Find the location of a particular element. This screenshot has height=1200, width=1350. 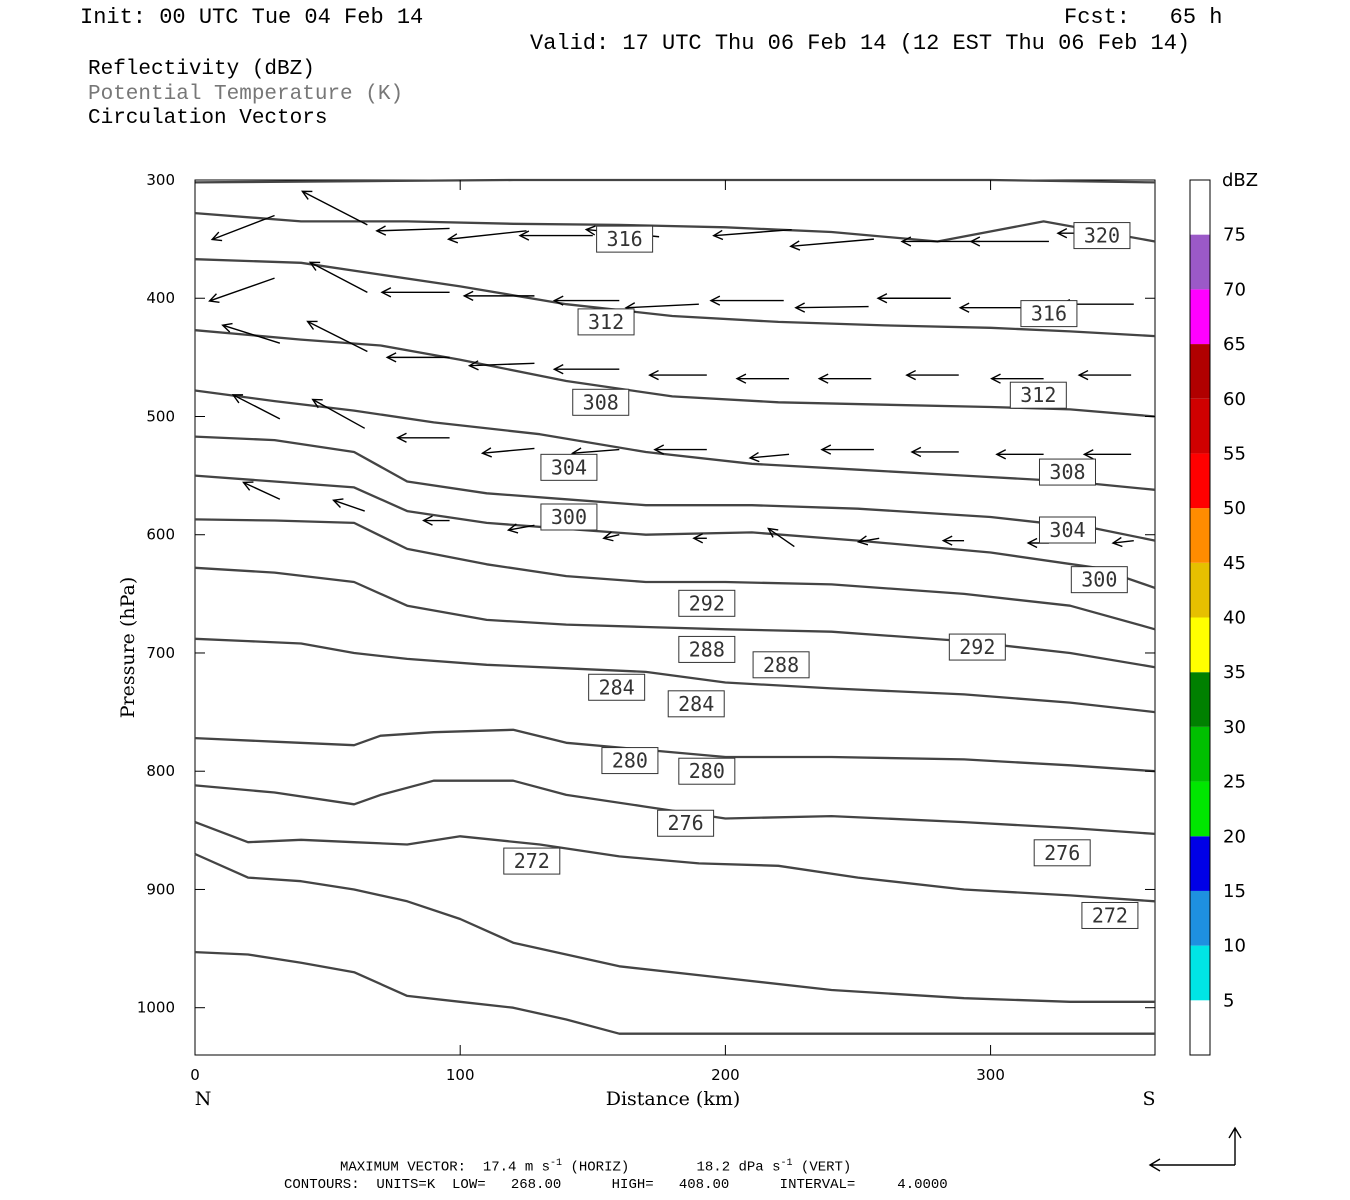

colorbar-level-label: 75 is located at coordinates (1234, 235).